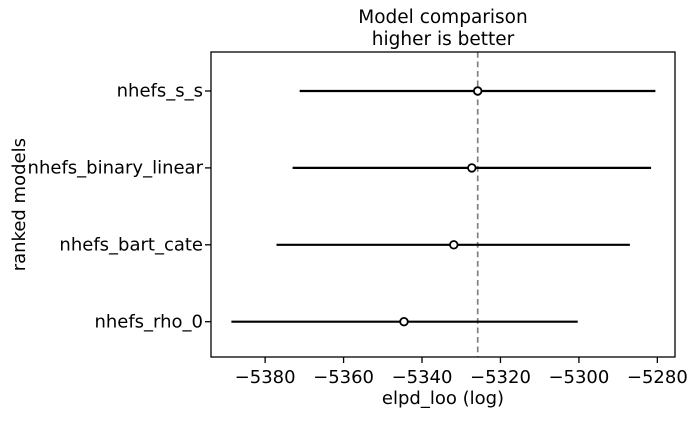 The height and width of the screenshot is (422, 692). What do you see at coordinates (115, 168) in the screenshot?
I see `y-tick-label-nhefs_binary_linear: nhefs_binary_linear` at bounding box center [115, 168].